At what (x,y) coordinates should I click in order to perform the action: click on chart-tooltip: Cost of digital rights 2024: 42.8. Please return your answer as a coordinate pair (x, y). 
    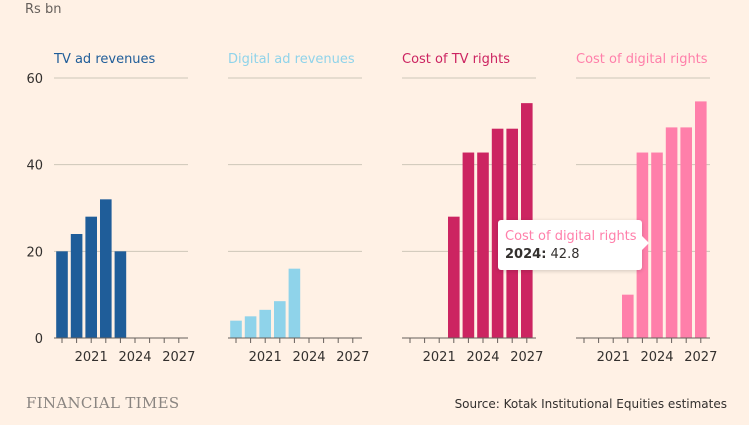
    Looking at the image, I should click on (573, 245).